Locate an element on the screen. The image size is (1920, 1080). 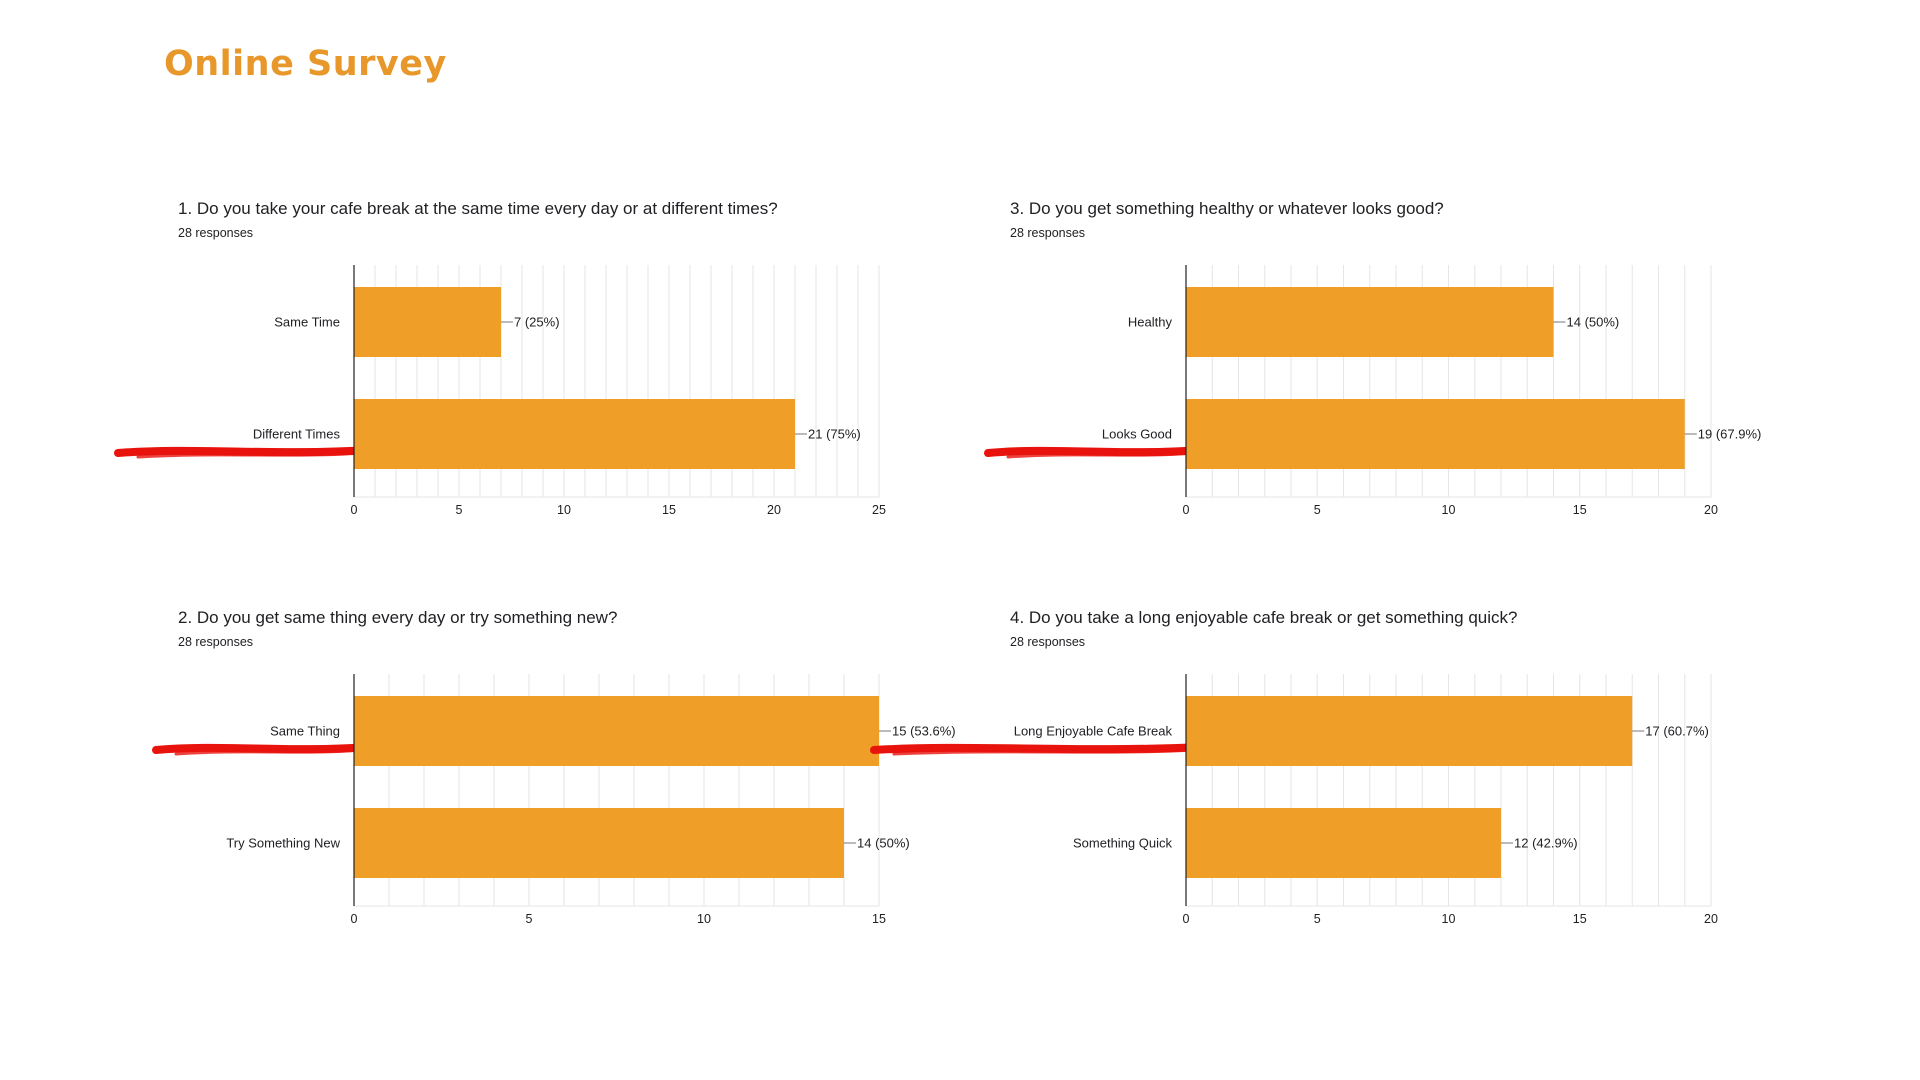
category-label: Healthy is located at coordinates (1150, 322).